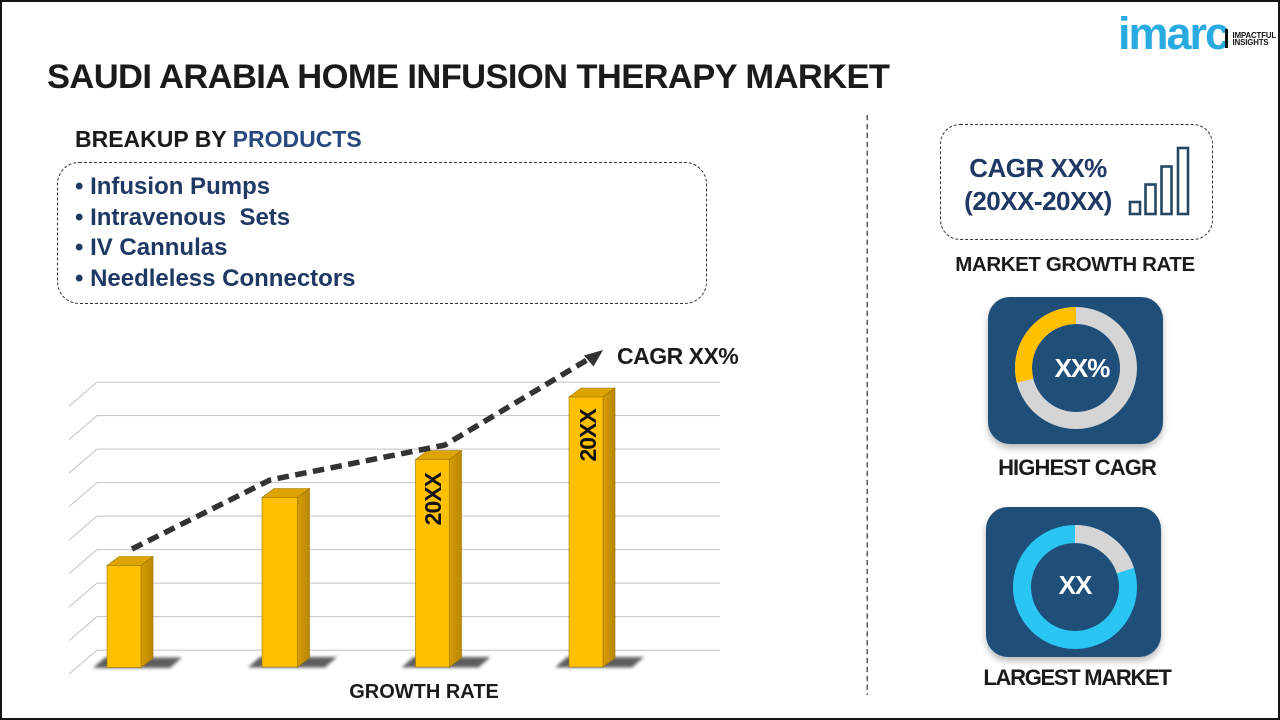 The height and width of the screenshot is (720, 1280). Describe the element at coordinates (677, 356) in the screenshot. I see `svg-text: CAGR XX%` at that location.